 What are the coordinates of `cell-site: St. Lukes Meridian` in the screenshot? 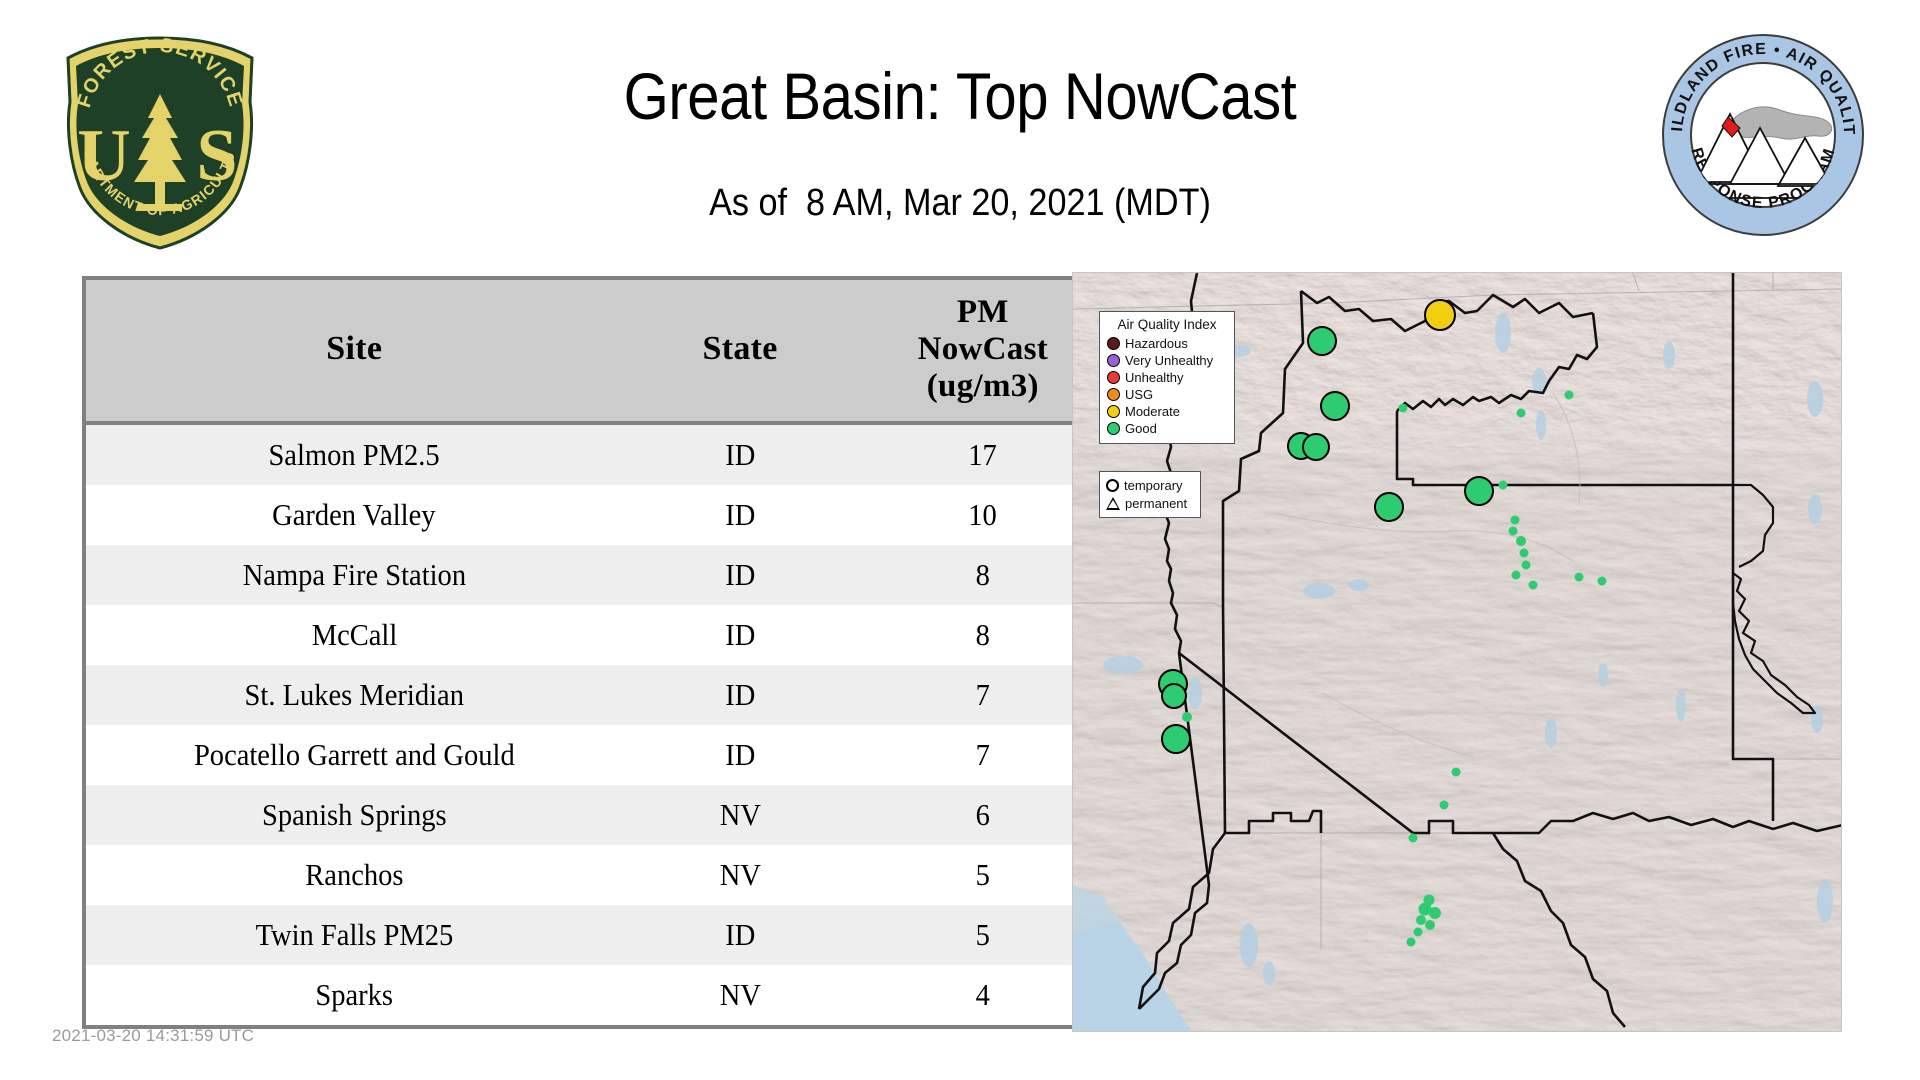 It's located at (354, 694).